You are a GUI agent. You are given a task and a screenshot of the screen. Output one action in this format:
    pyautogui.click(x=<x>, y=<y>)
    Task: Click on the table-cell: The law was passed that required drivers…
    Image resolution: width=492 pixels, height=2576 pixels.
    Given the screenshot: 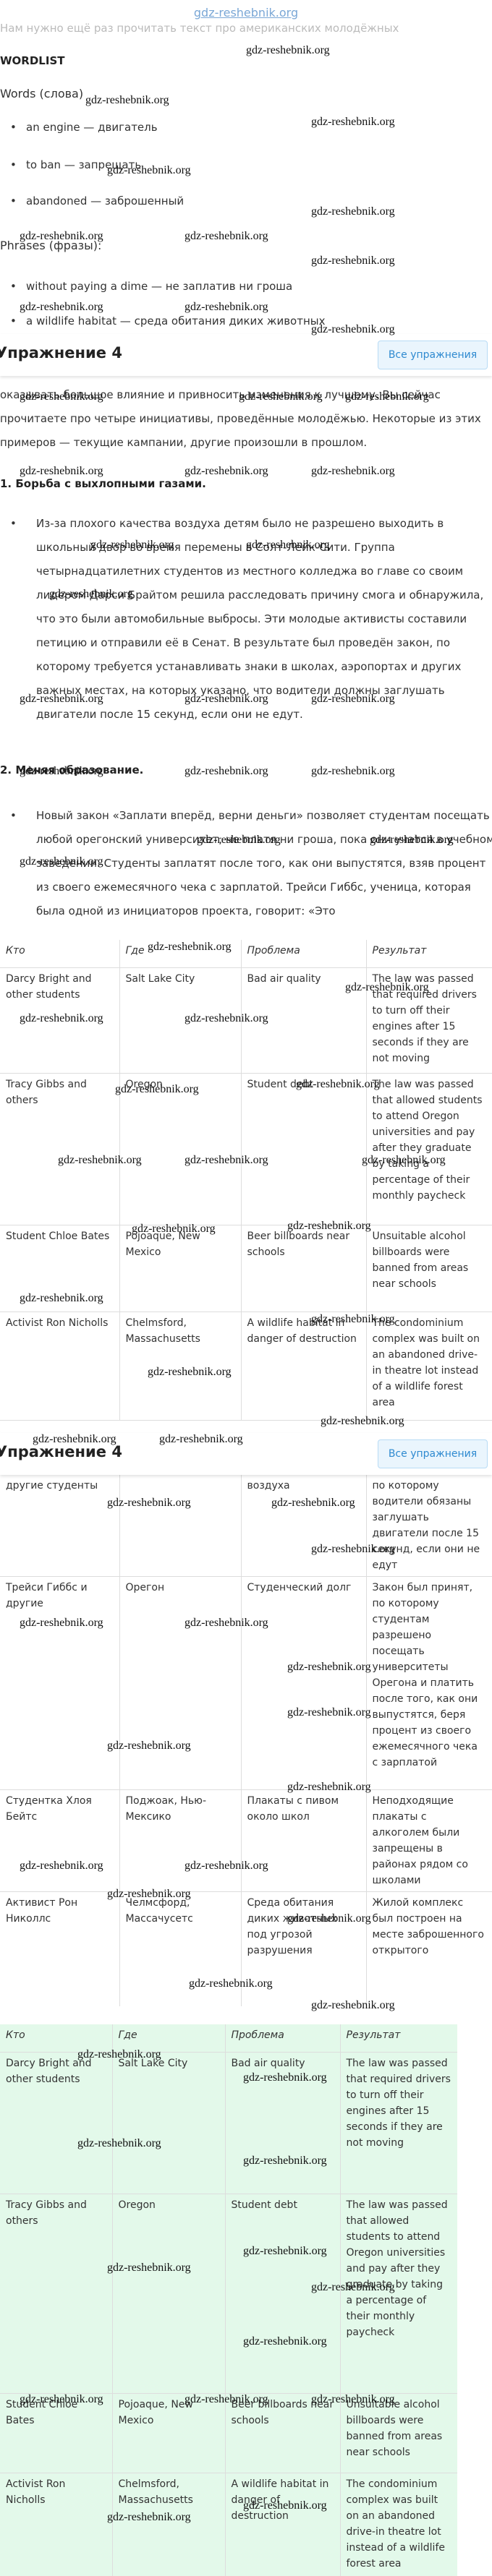 What is the action you would take?
    pyautogui.click(x=429, y=1020)
    